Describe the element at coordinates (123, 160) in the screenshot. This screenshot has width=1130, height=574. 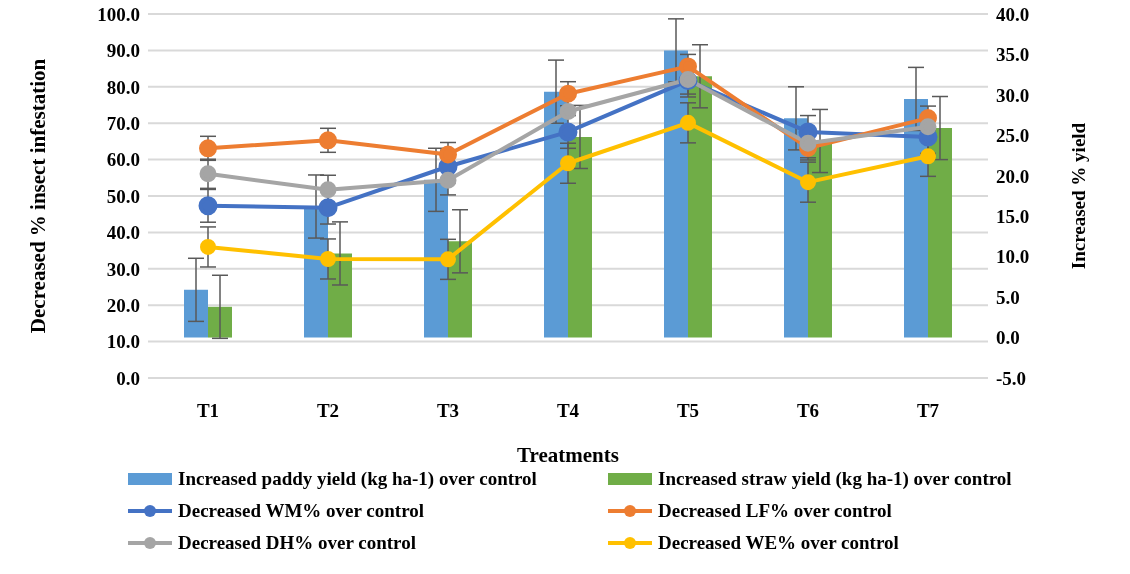
I see `y-tick-label: 60.0` at that location.